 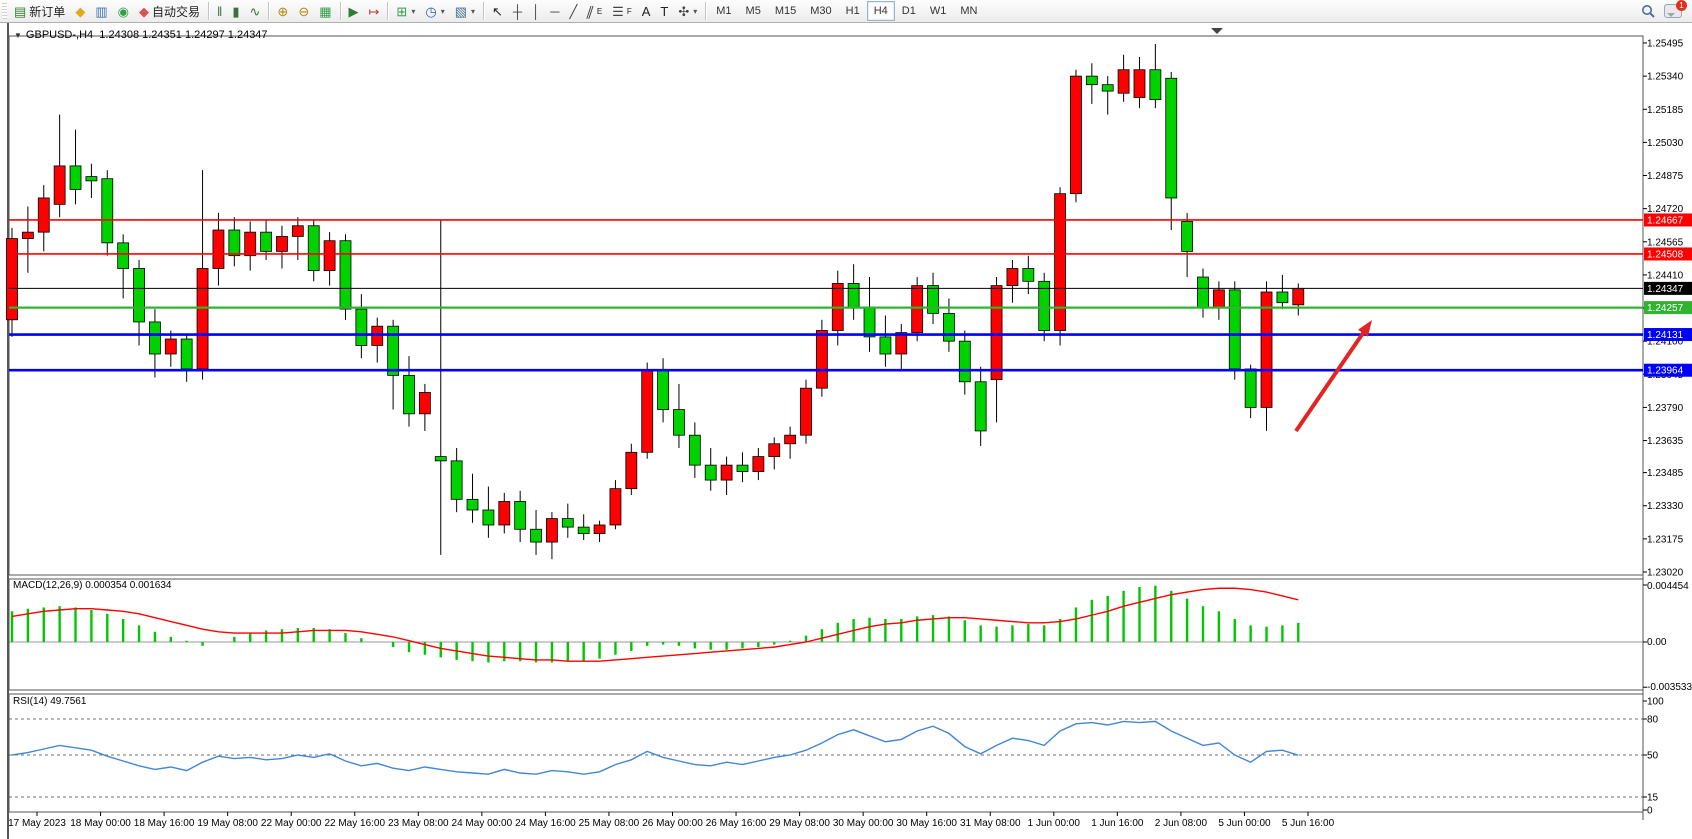 I want to click on text-tool-icon: A, so click(x=646, y=11).